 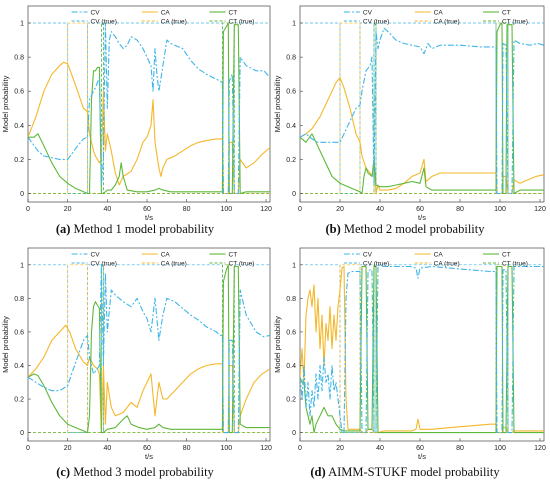 What do you see at coordinates (142, 472) in the screenshot?
I see `caption-text: Method 3 model probability` at bounding box center [142, 472].